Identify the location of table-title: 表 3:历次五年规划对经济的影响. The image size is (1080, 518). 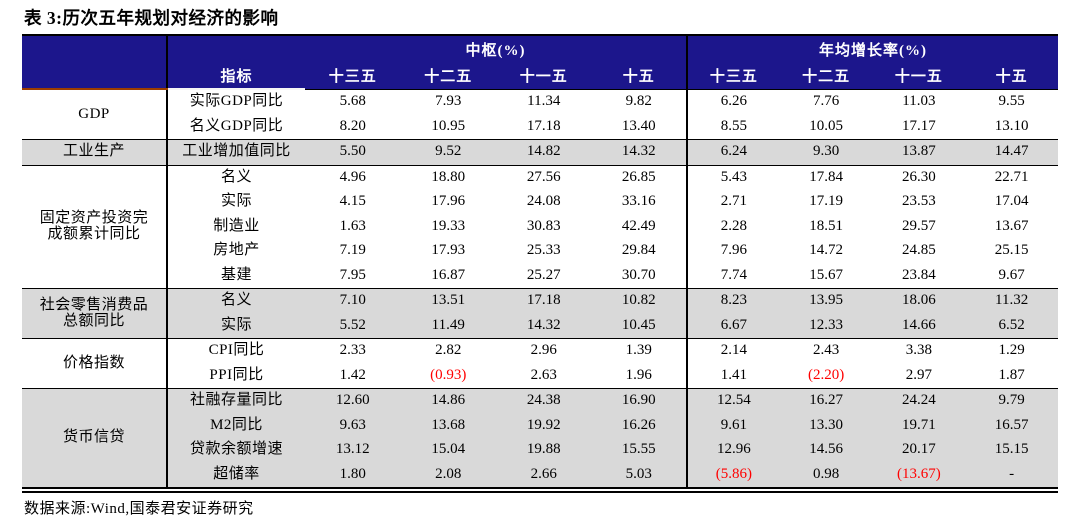
(151, 18).